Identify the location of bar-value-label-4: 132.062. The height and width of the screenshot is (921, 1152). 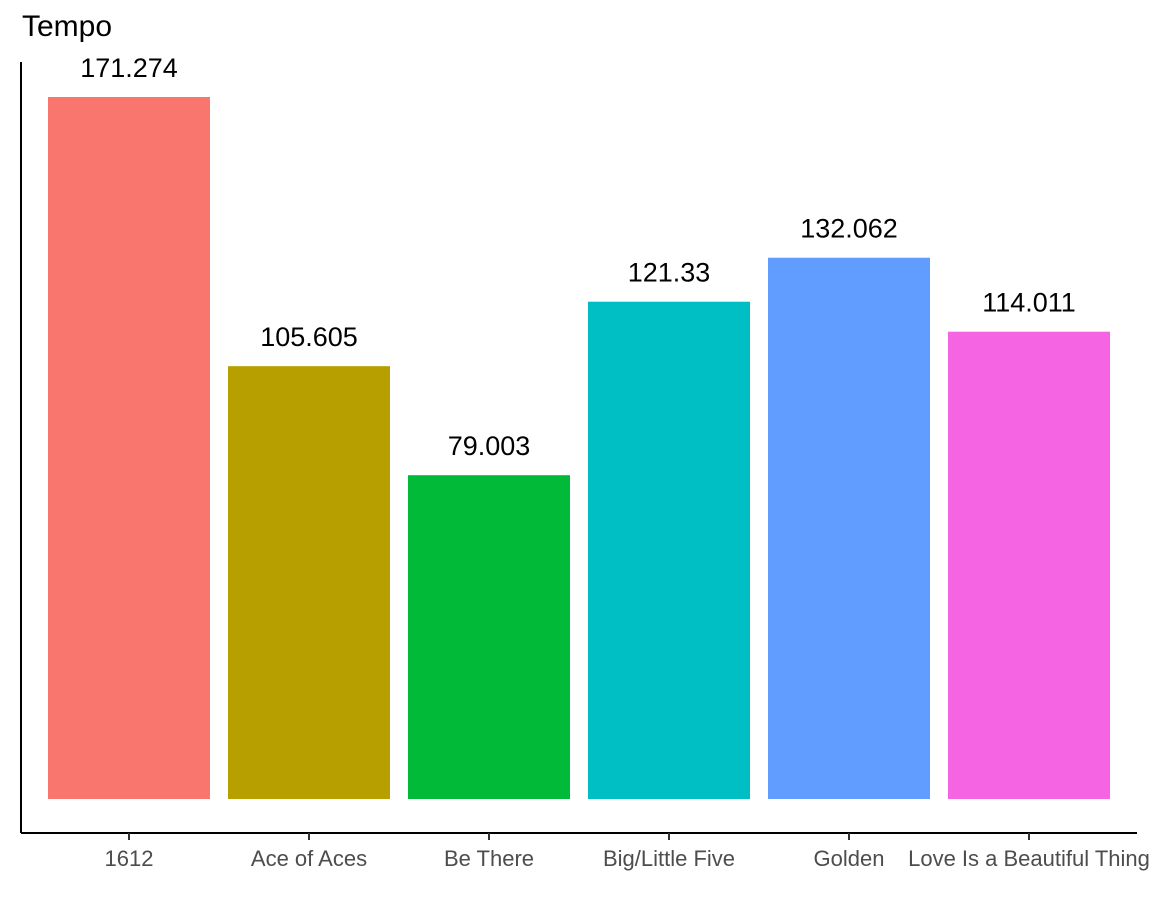
(849, 229).